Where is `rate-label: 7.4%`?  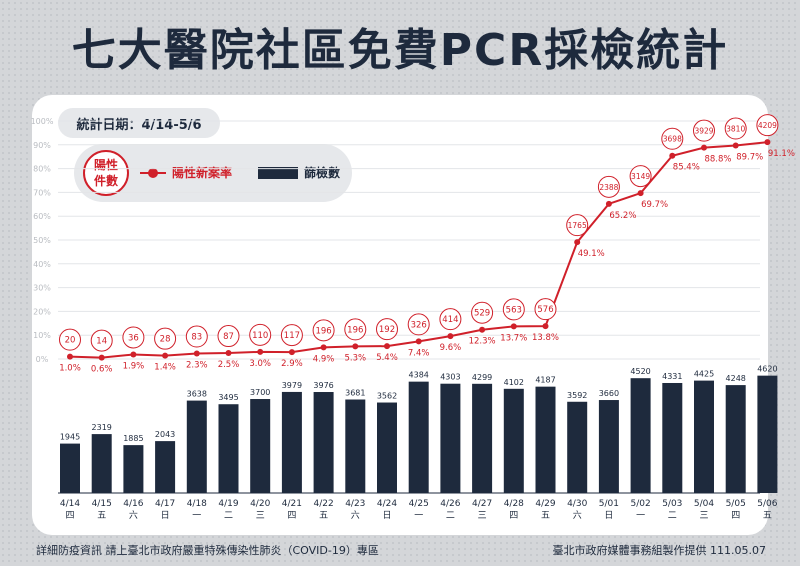
rate-label: 7.4% is located at coordinates (419, 353).